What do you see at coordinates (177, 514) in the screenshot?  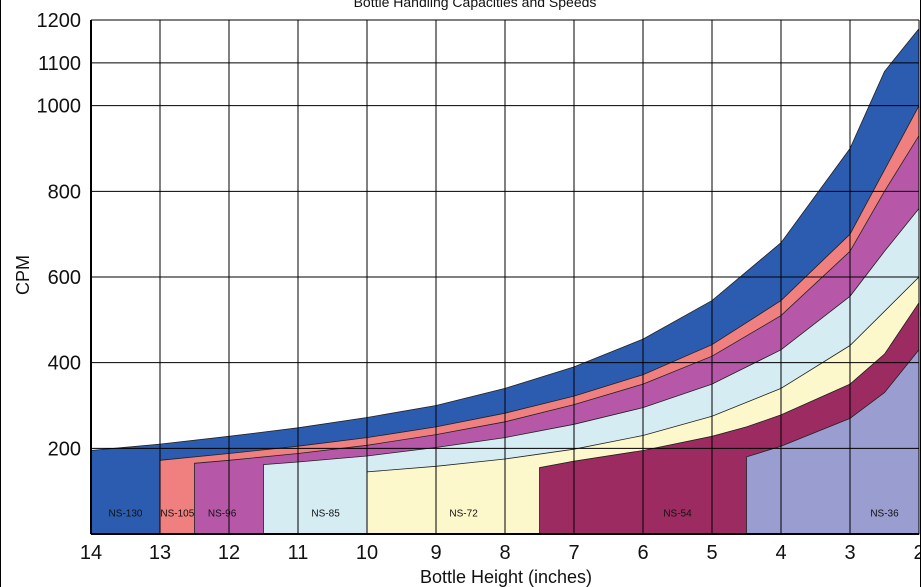 I see `band-label-ns-105: NS-105` at bounding box center [177, 514].